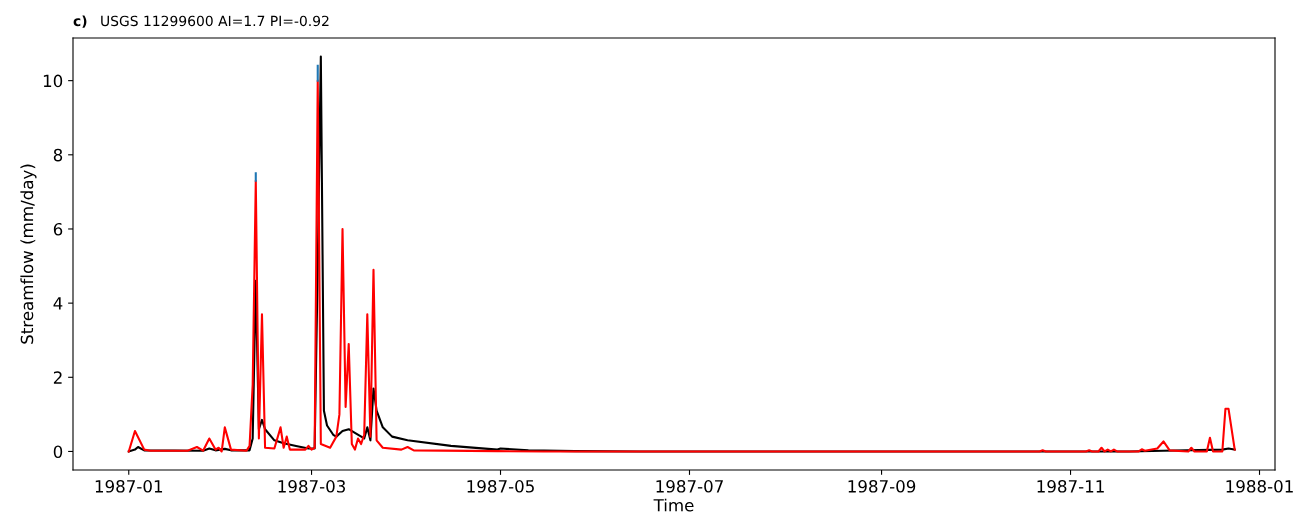 Image resolution: width=1295 pixels, height=527 pixels. I want to click on x-axis-title: Time, so click(673, 505).